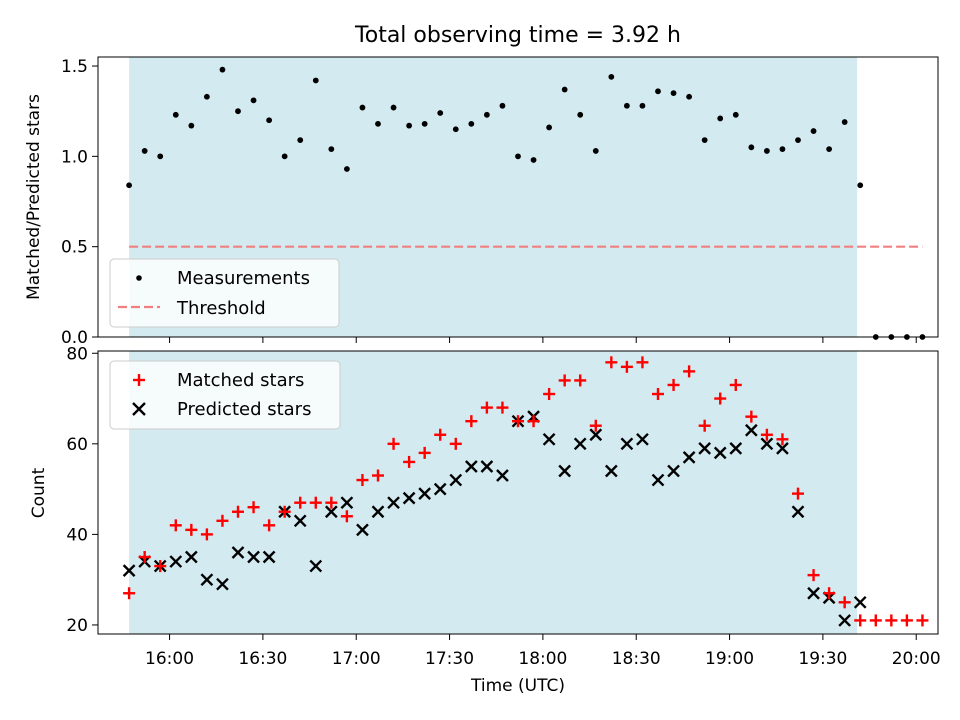 The image size is (960, 720). I want to click on legend-measurements-marker, so click(139, 278).